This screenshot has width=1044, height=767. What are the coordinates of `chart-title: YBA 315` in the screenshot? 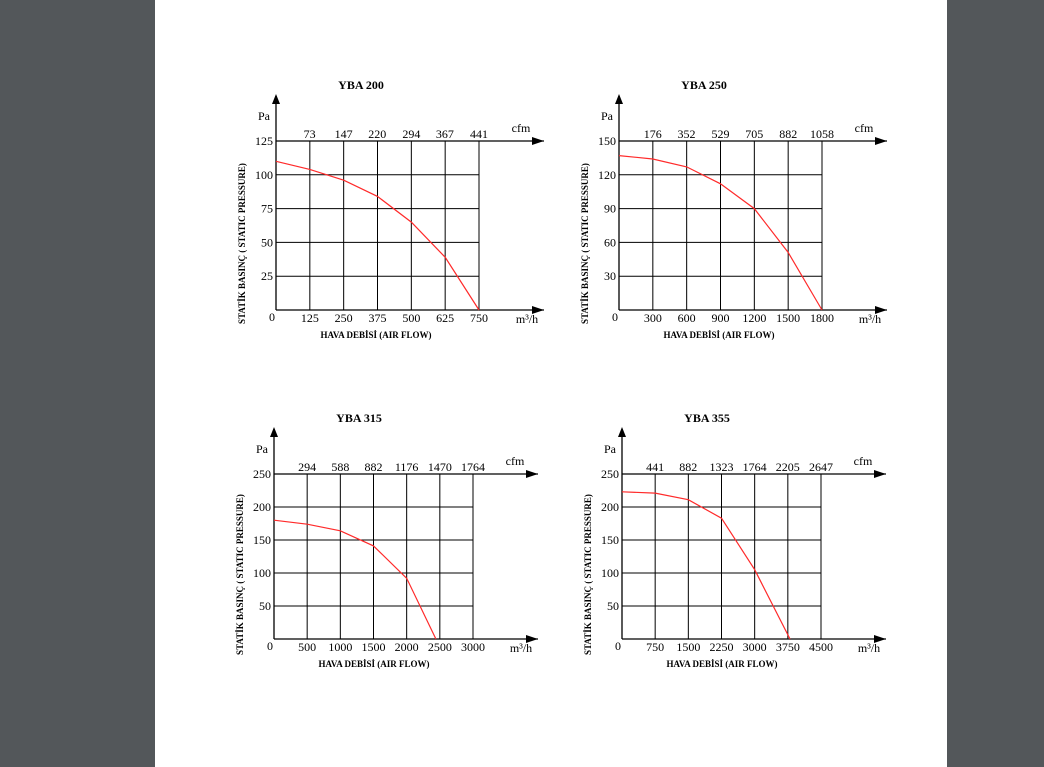 It's located at (359, 418).